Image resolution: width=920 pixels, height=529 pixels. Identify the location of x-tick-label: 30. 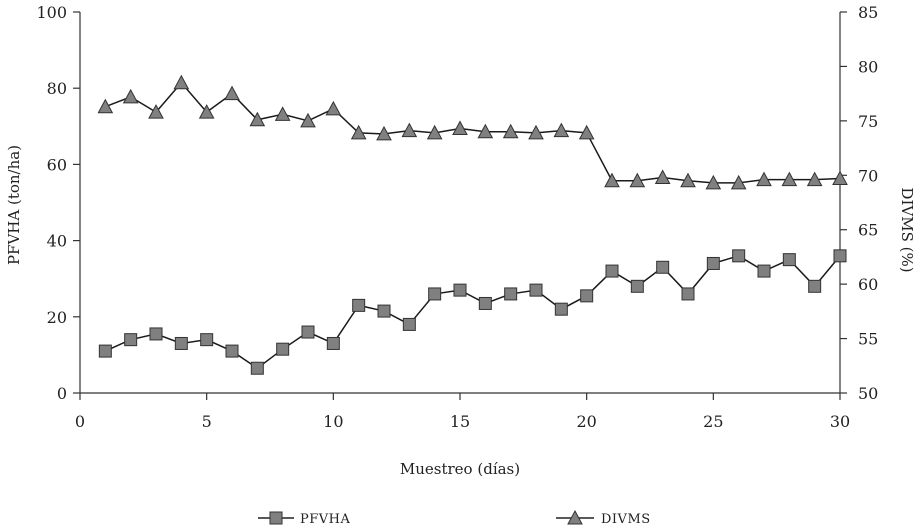
(840, 421).